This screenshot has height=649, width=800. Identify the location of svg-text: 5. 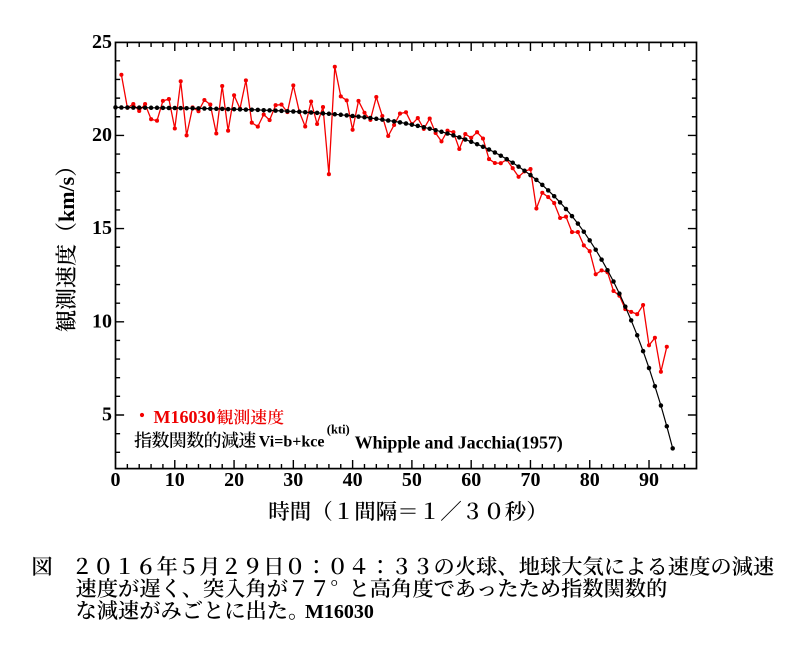
(107, 415).